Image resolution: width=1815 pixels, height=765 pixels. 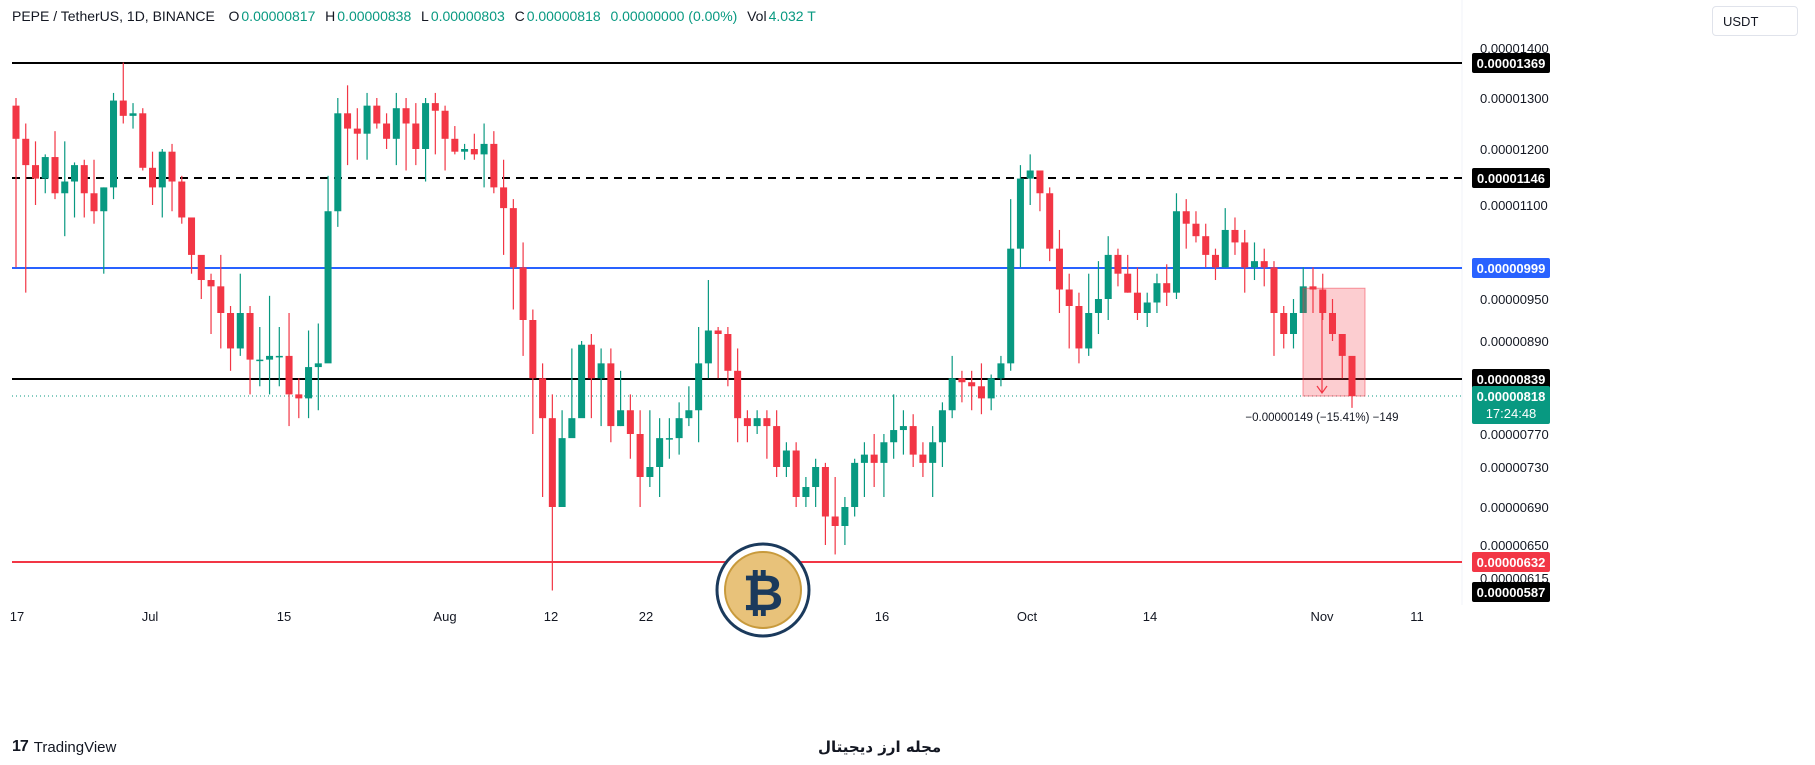 I want to click on measure-label: −0.00000149 (−15.41%) −149, so click(x=1321, y=418).